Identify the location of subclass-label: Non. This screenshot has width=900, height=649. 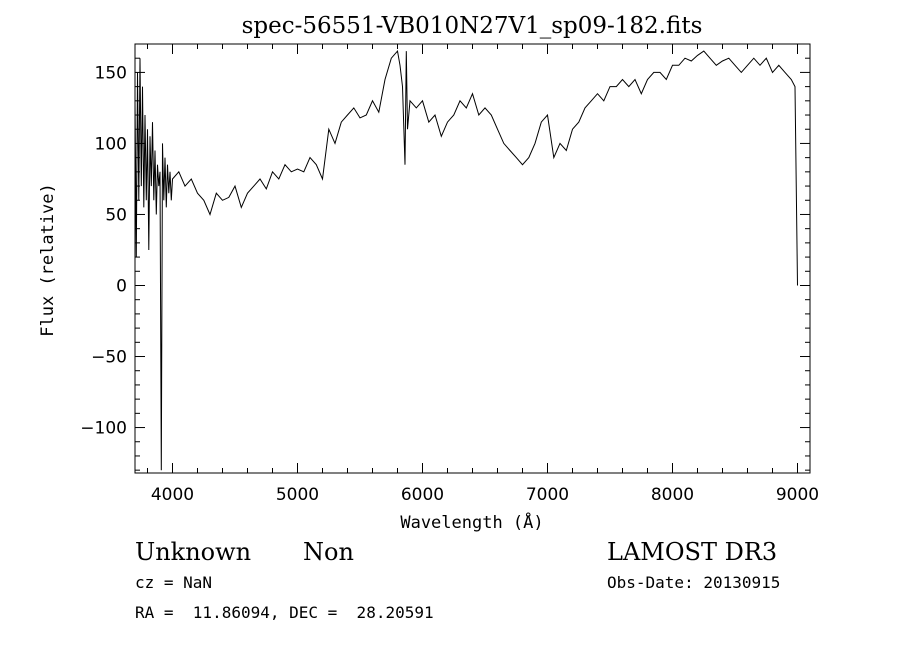
(328, 552).